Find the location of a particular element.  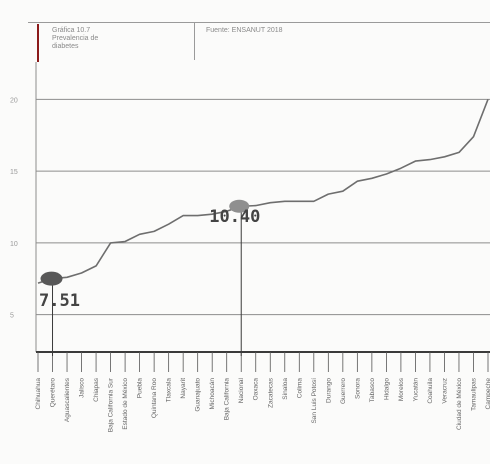

figure-number: Gráfica 10.7 is located at coordinates (71, 30).